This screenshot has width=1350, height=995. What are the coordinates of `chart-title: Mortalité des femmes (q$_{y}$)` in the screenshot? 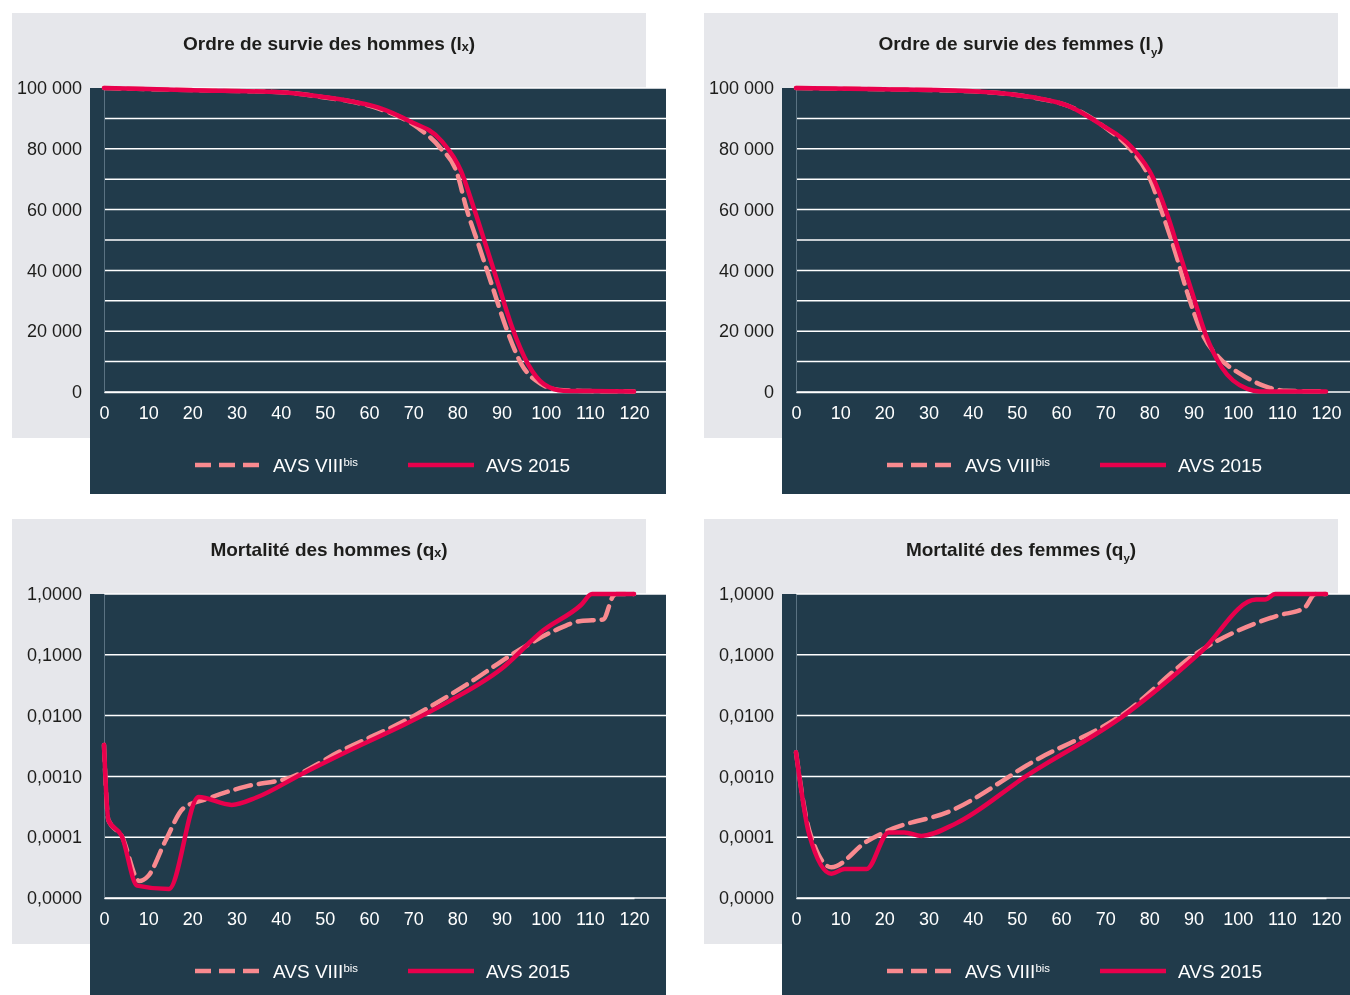 It's located at (1021, 551).